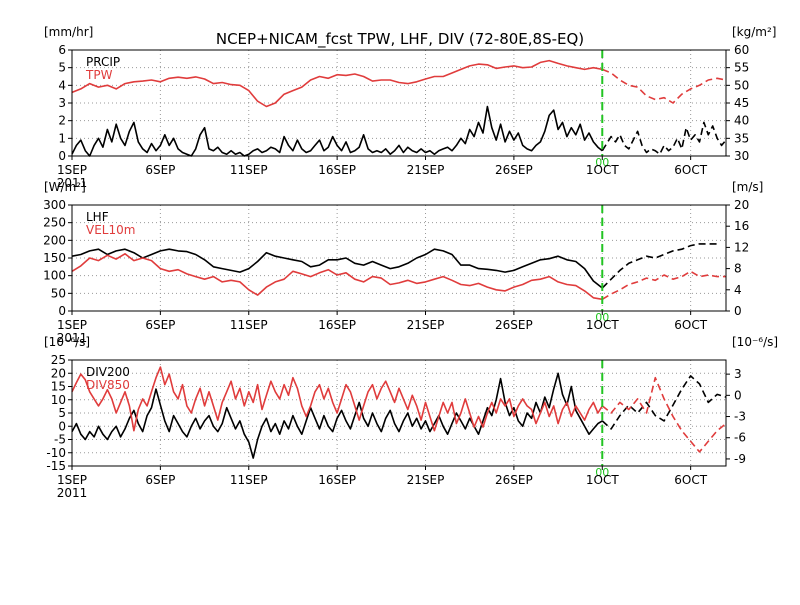 Image resolution: width=800 pixels, height=605 pixels. Describe the element at coordinates (72, 170) in the screenshot. I see `precip-tpw-x-tick-label: 1SEP` at that location.